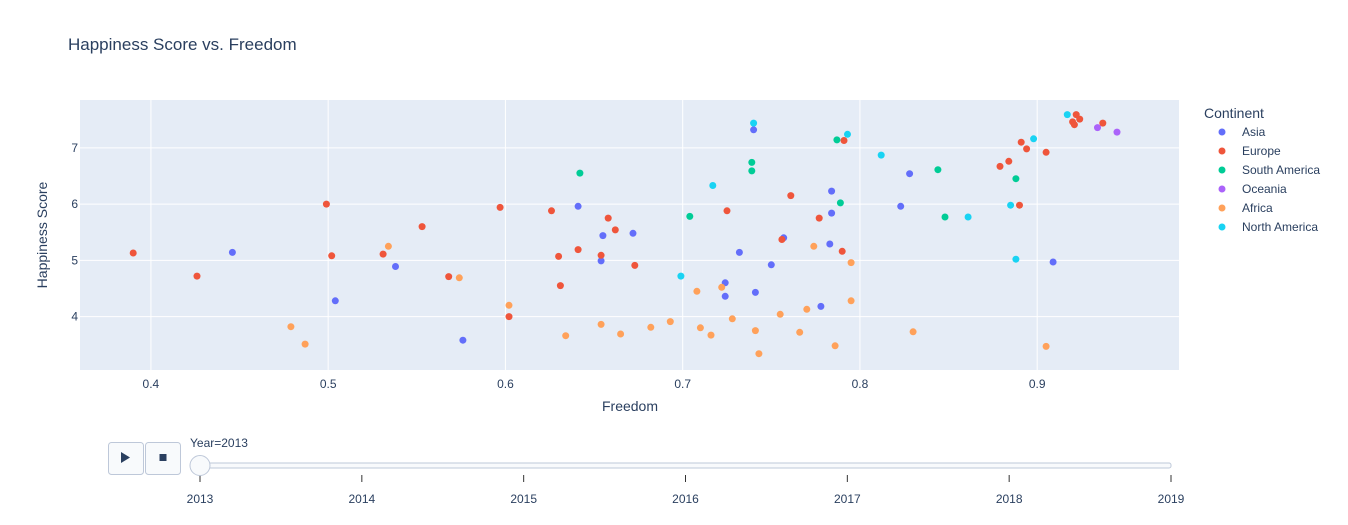 This screenshot has height=525, width=1348. Describe the element at coordinates (1269, 170) in the screenshot. I see `legend-item-south-america: South America` at that location.